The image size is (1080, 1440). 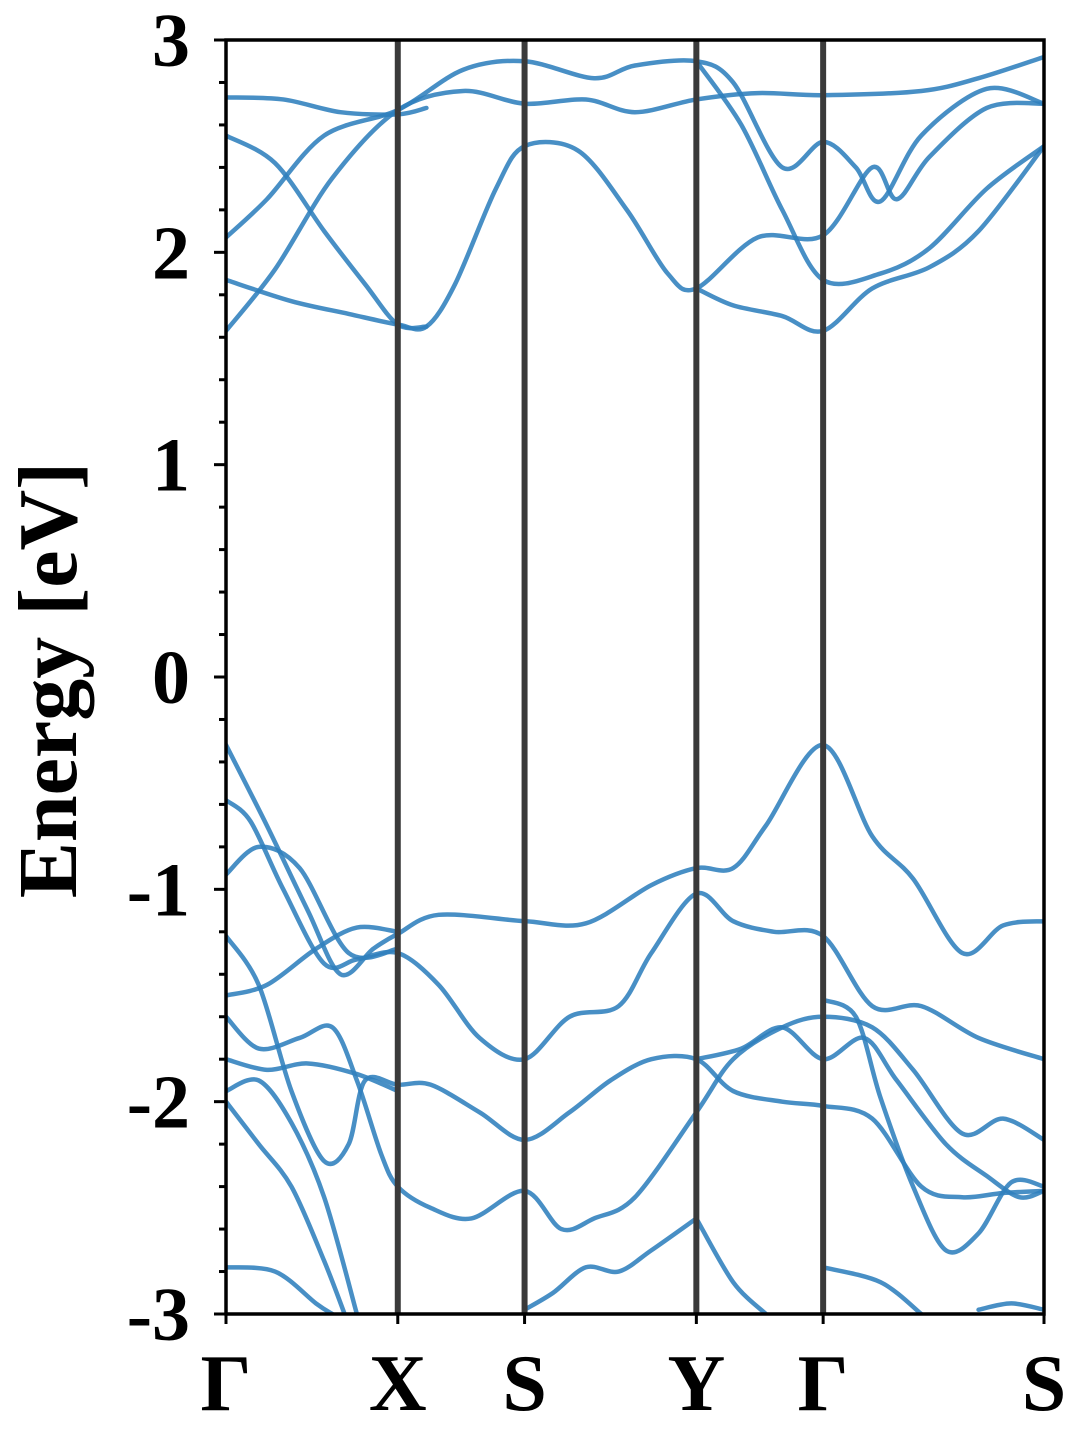 I want to click on x-tick-label: Y, so click(x=696, y=1384).